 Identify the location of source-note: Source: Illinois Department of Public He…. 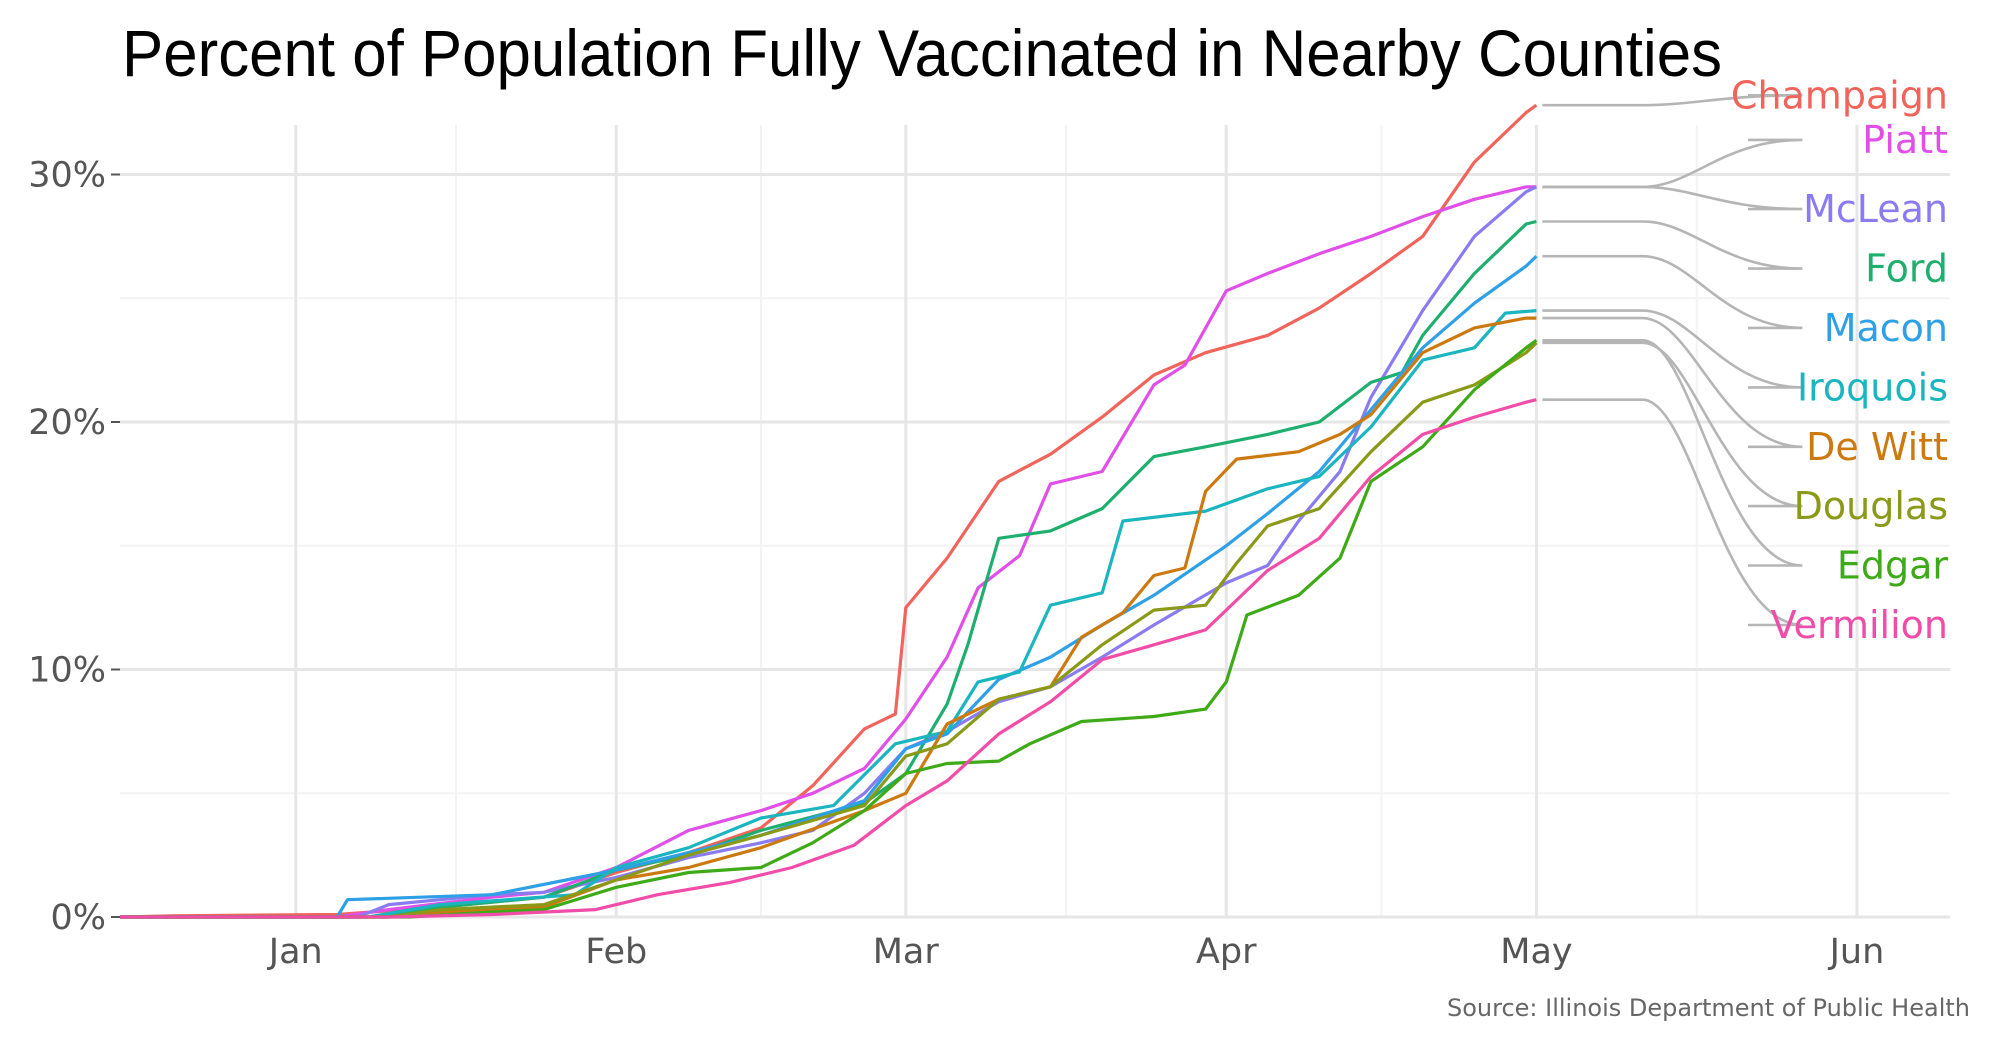
(1708, 1008).